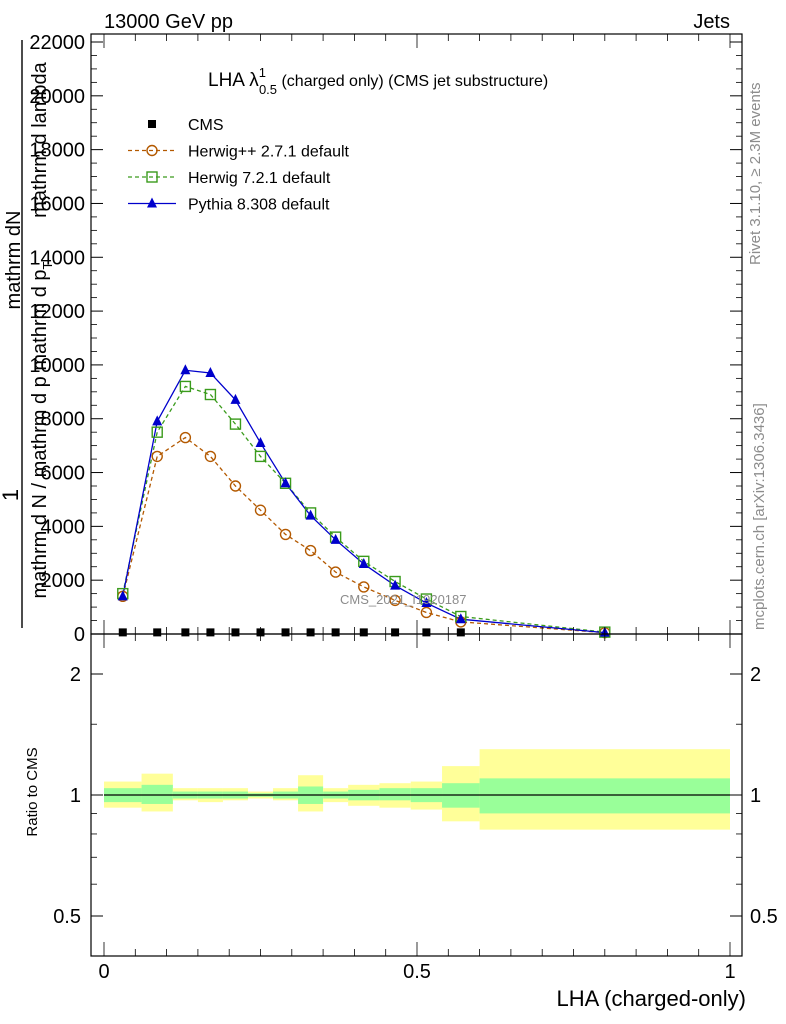 The width and height of the screenshot is (786, 1024). Describe the element at coordinates (759, 516) in the screenshot. I see `mcplots-label: mcplots.cern.ch [arXiv:1306.3436]` at that location.